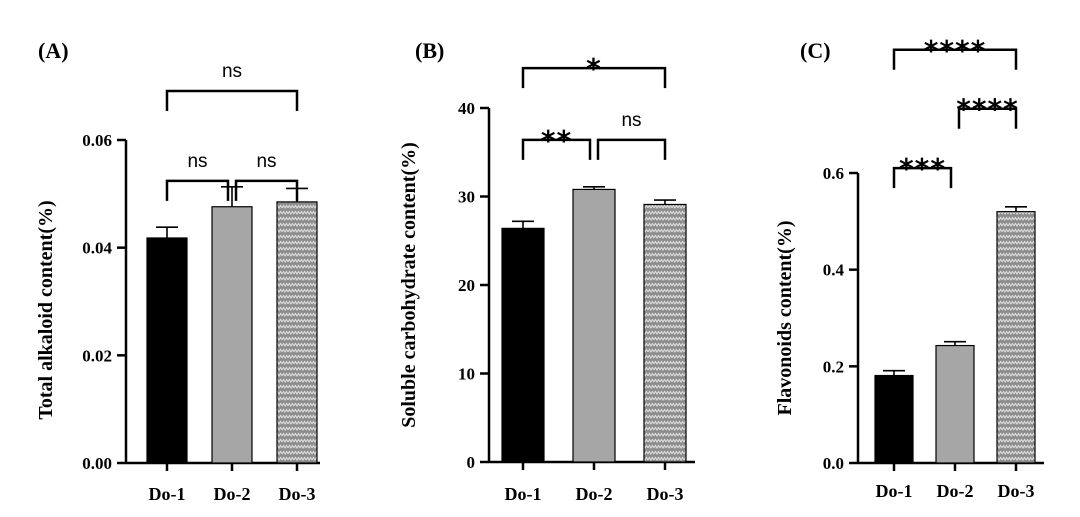  I want to click on panel-c-significance-bracket: ***, so click(922, 170).